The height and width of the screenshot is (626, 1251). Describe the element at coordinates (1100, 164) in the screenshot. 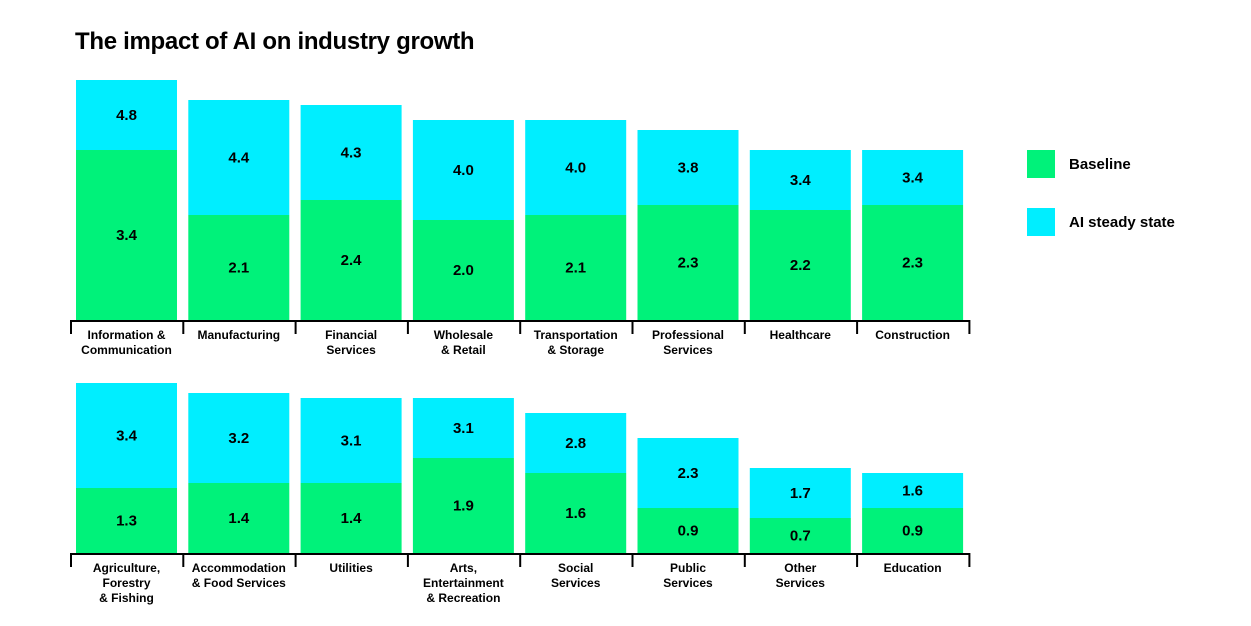

I see `legend-label-baseline: Baseline` at that location.